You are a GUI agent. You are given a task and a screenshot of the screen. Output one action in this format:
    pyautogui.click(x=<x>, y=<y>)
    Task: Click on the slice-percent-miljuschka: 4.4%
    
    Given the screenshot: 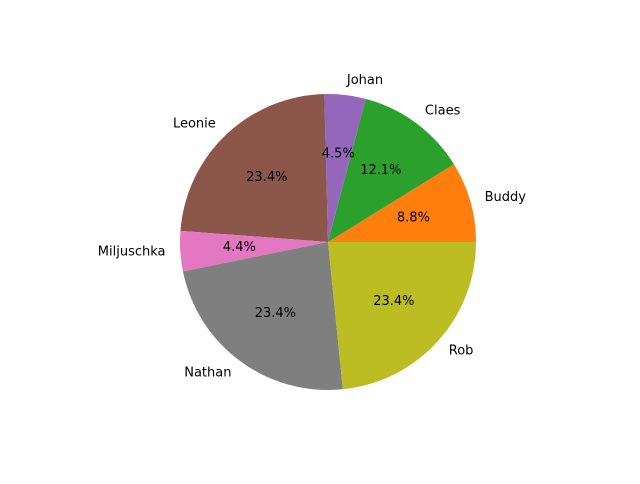 What is the action you would take?
    pyautogui.click(x=239, y=247)
    